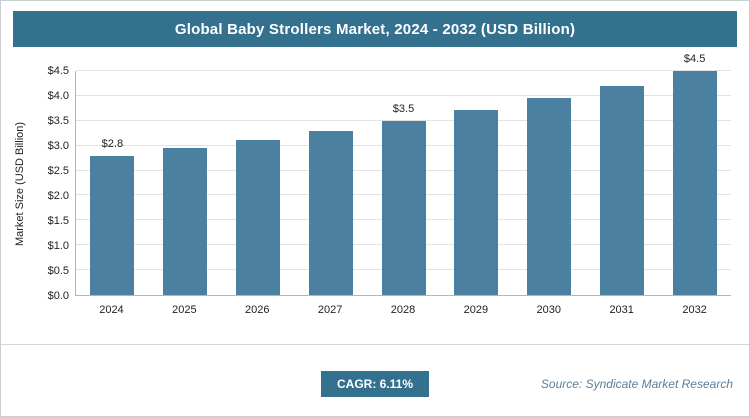 The image size is (750, 417). I want to click on x-axis-label: 2027, so click(330, 310).